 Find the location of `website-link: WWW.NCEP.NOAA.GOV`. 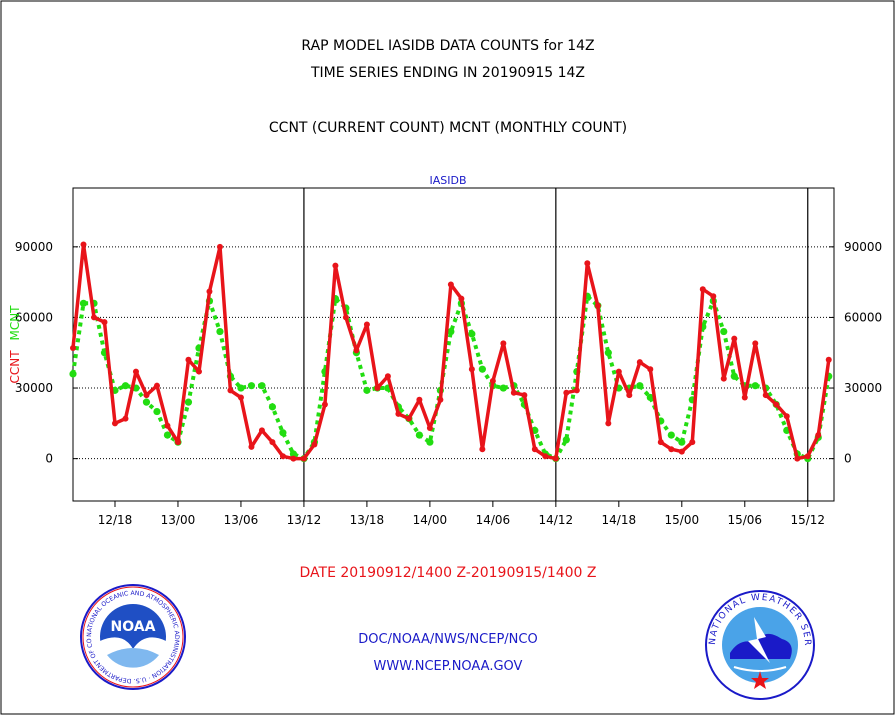

website-link: WWW.NCEP.NOAA.GOV is located at coordinates (448, 666).